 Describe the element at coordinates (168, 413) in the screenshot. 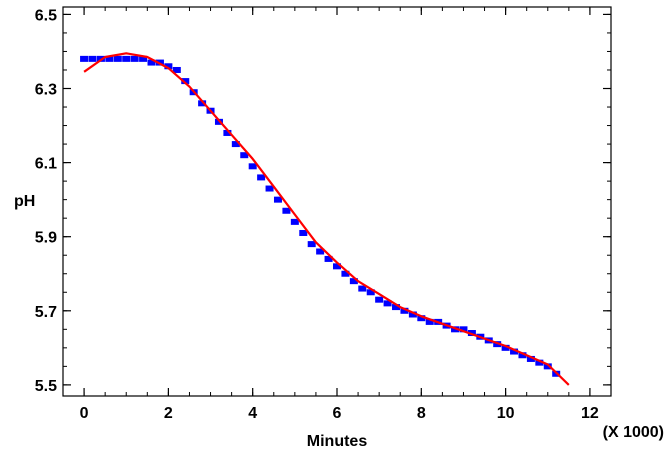

I see `x-tick-label: 2` at that location.